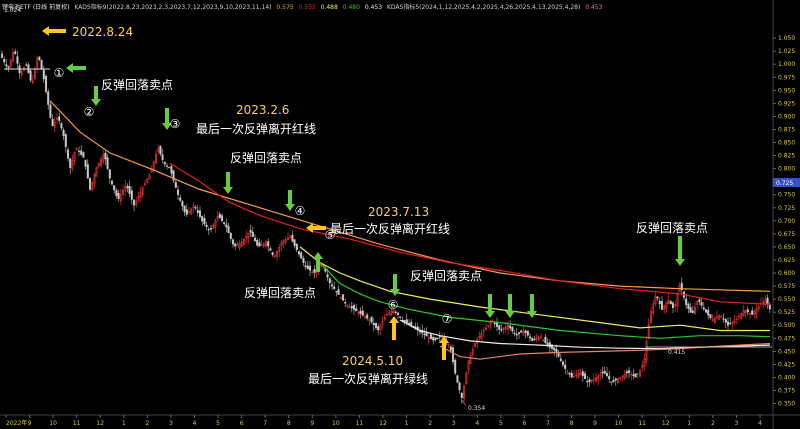 The width and height of the screenshot is (800, 429). What do you see at coordinates (265, 423) in the screenshot?
I see `x-month-label: 7` at bounding box center [265, 423].